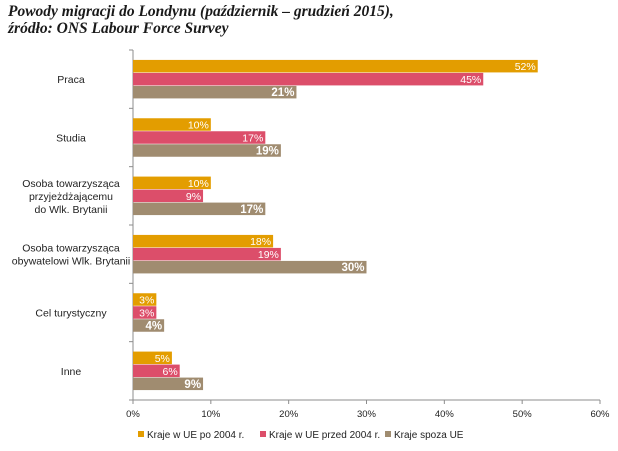 This screenshot has width=618, height=451. I want to click on category-label: przyjeżdżającemu, so click(71, 197).